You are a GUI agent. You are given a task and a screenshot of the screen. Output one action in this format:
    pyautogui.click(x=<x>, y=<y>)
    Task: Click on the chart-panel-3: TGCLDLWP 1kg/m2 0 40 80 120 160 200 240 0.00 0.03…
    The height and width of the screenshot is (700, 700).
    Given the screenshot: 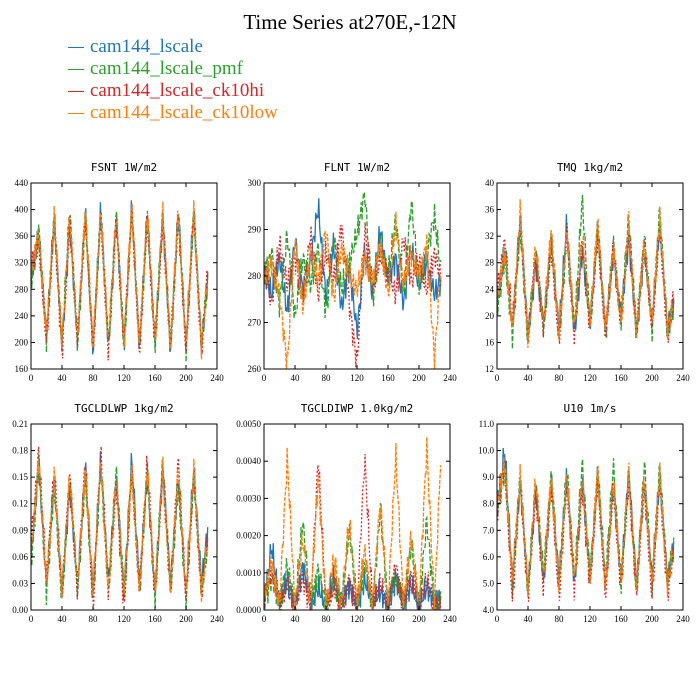 What is the action you would take?
    pyautogui.click(x=118, y=513)
    